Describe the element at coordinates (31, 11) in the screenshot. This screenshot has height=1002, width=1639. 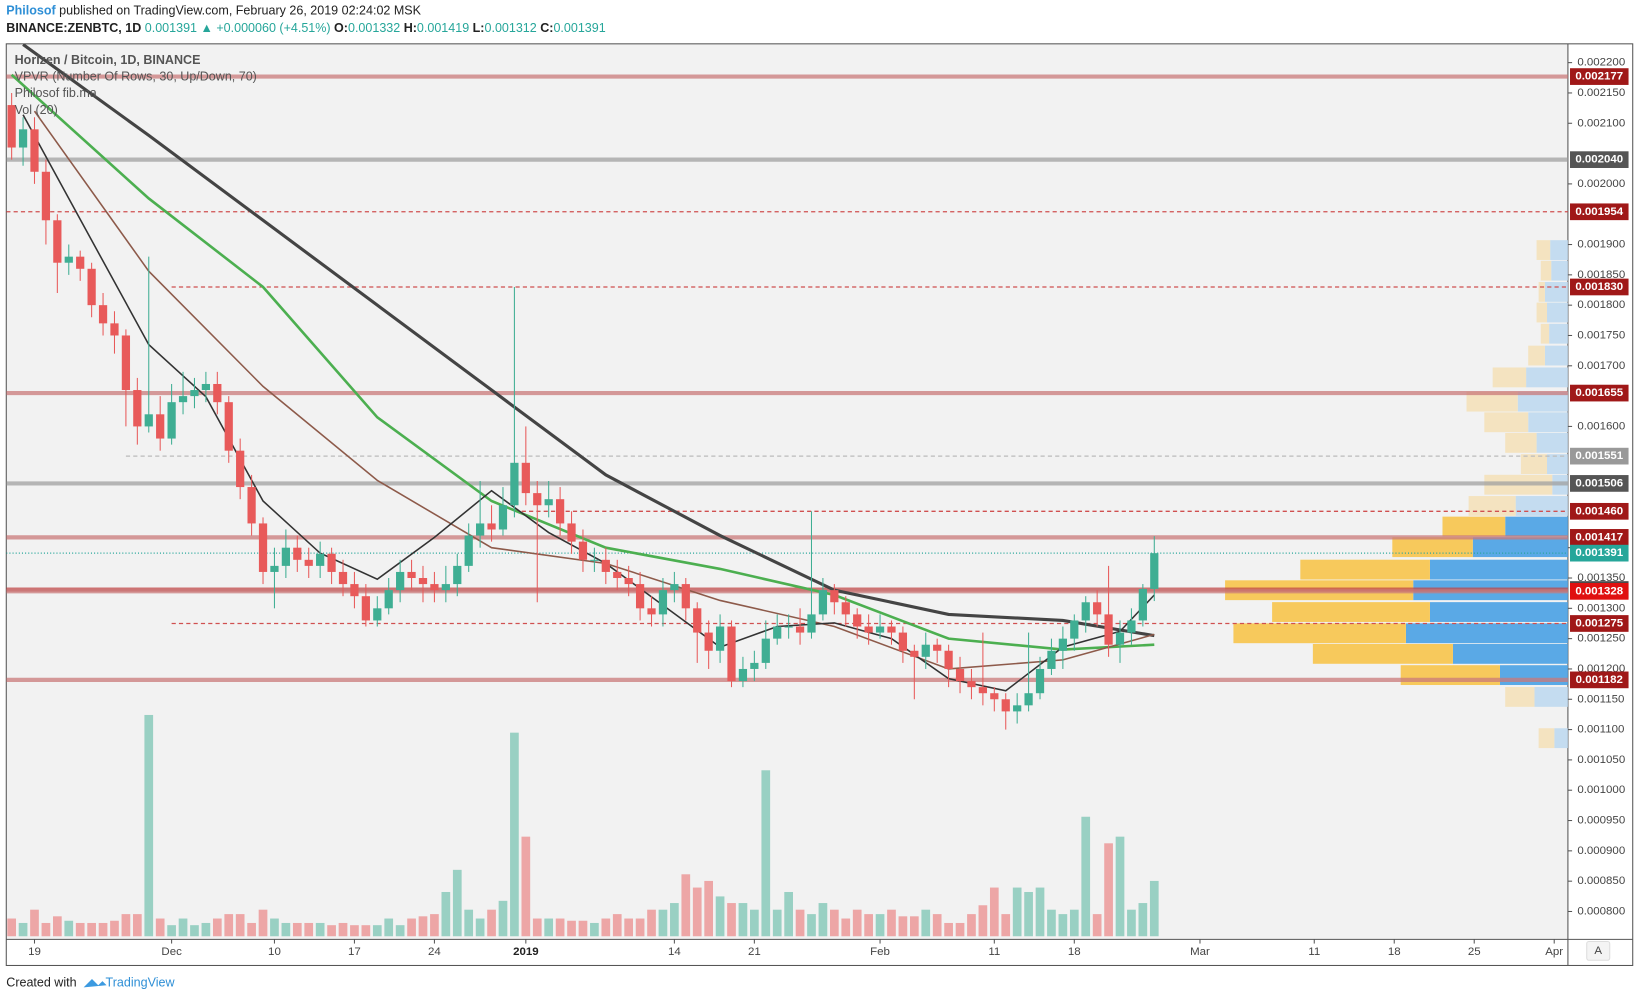
I see `author: Philosof` at that location.